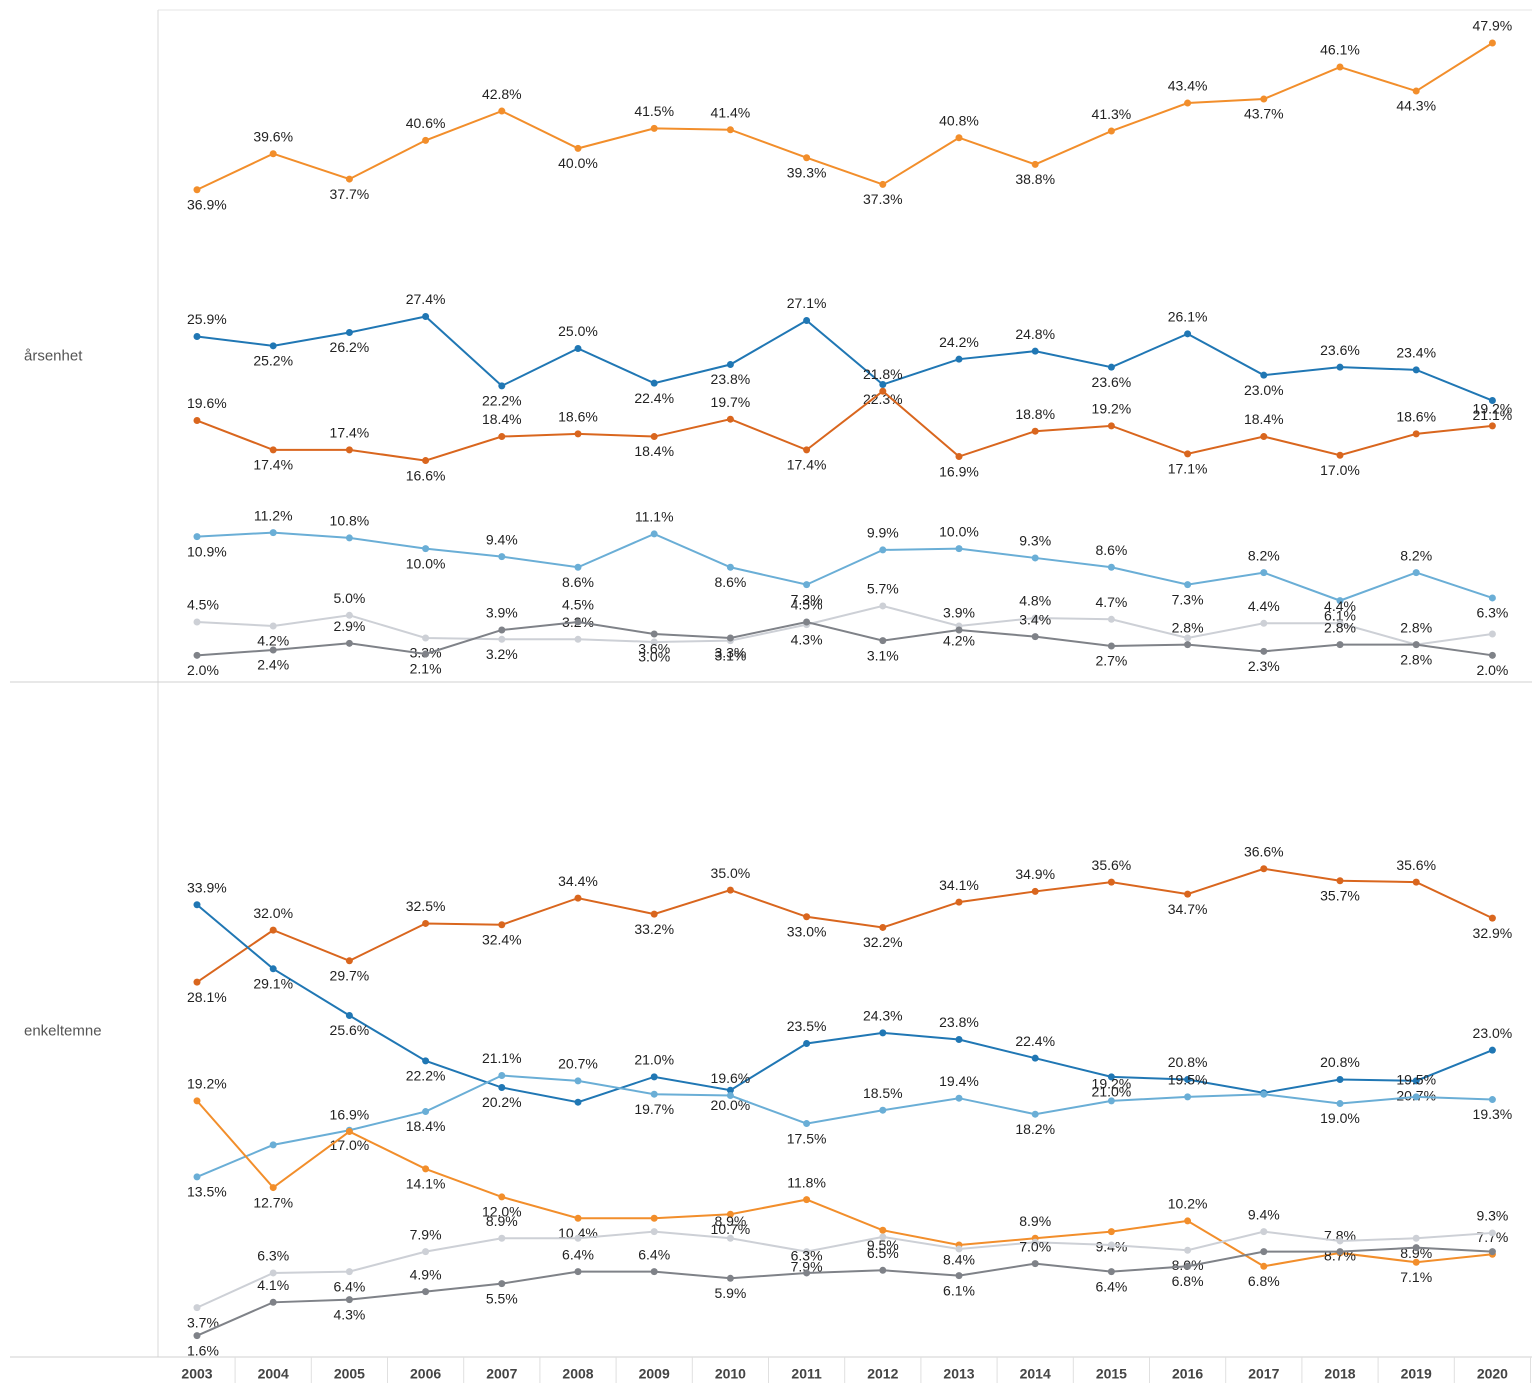 The width and height of the screenshot is (1532, 1383). I want to click on data-label: 11.1%, so click(654, 517).